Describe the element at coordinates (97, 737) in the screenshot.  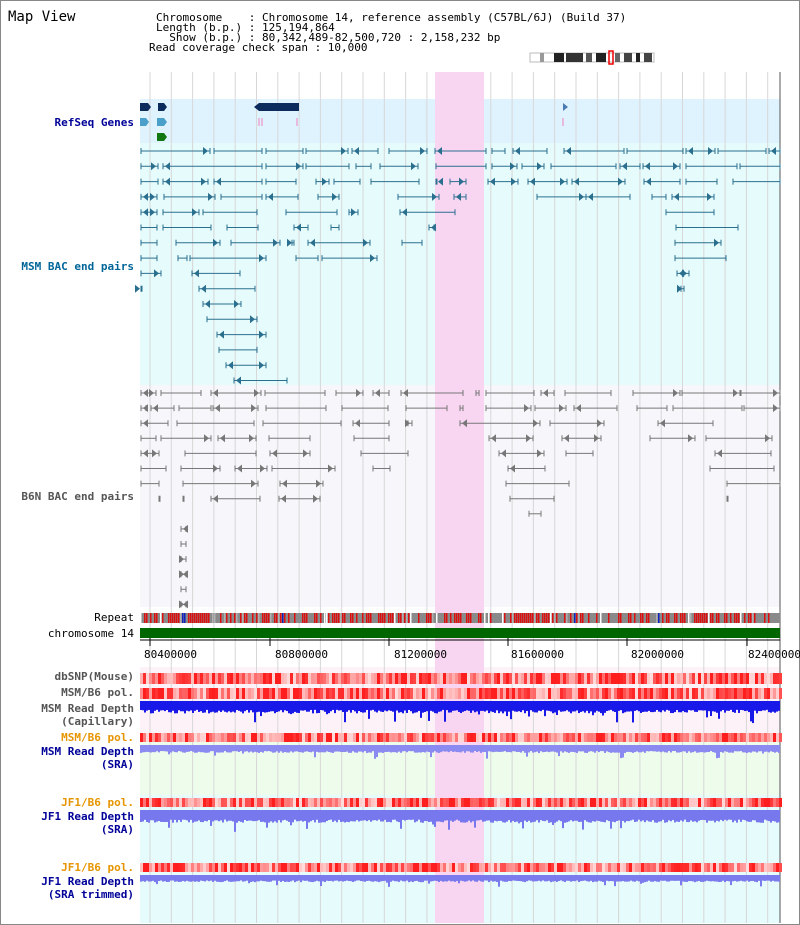
I see `track-label-msm-b6-pol-2: MSM/B6 pol.` at that location.